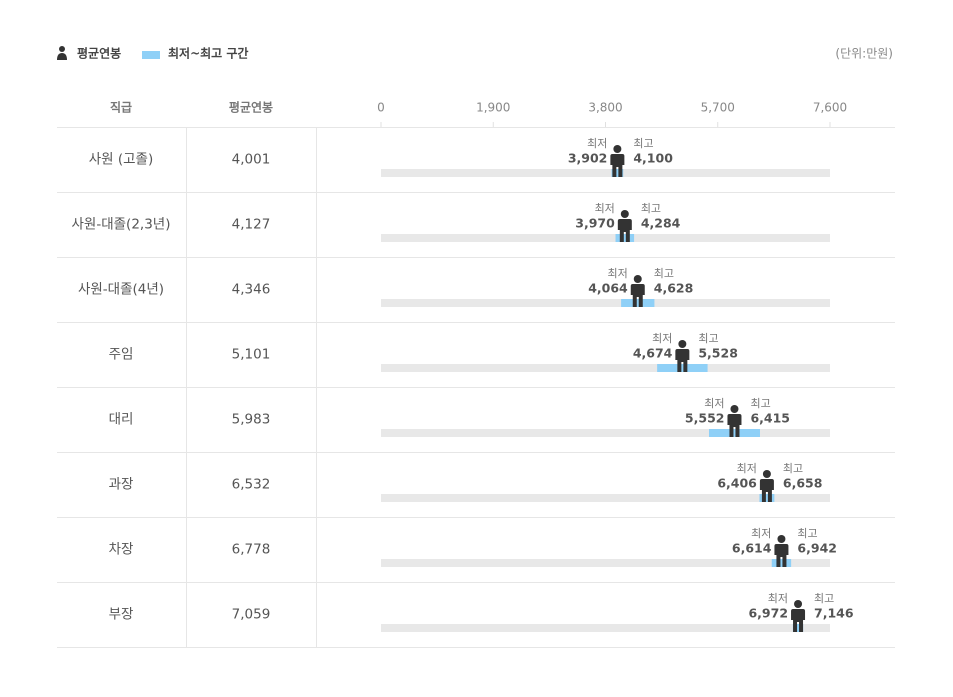  Describe the element at coordinates (653, 353) in the screenshot. I see `low-value: 4,674` at that location.